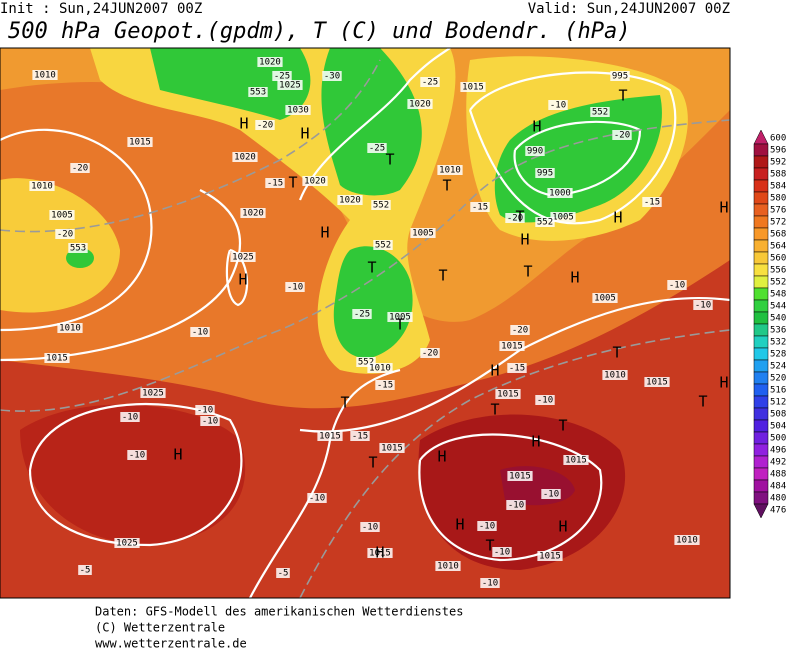  I want to click on legend-label: 580, so click(778, 199).